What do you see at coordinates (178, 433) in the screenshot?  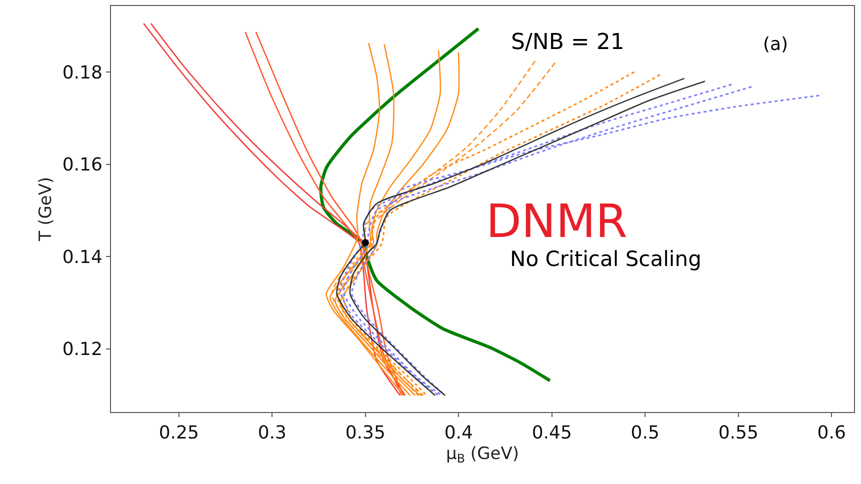 I see `x-tick-label: 0.25` at bounding box center [178, 433].